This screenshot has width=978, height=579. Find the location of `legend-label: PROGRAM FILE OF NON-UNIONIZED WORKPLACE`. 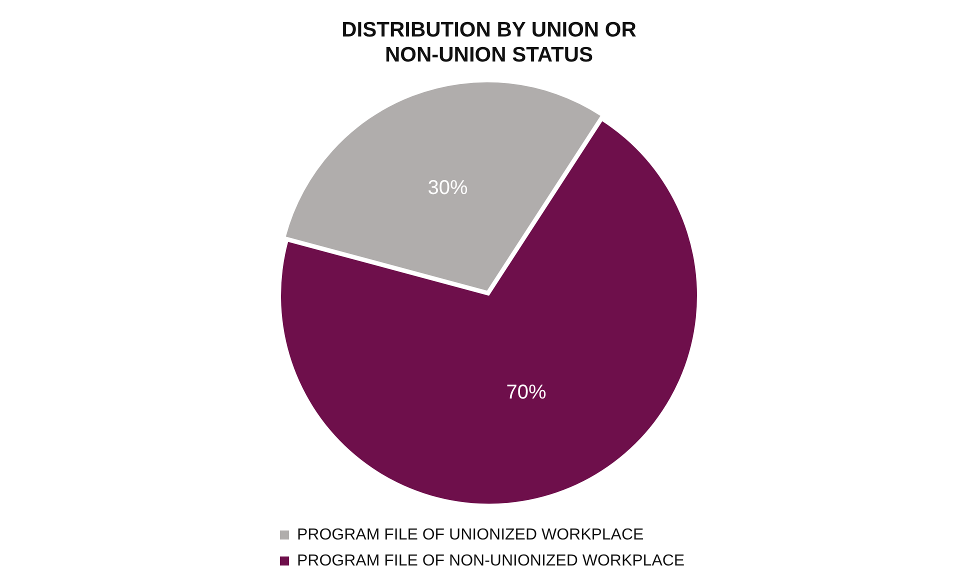

legend-label: PROGRAM FILE OF NON-UNIONIZED WORKPLACE is located at coordinates (491, 561).